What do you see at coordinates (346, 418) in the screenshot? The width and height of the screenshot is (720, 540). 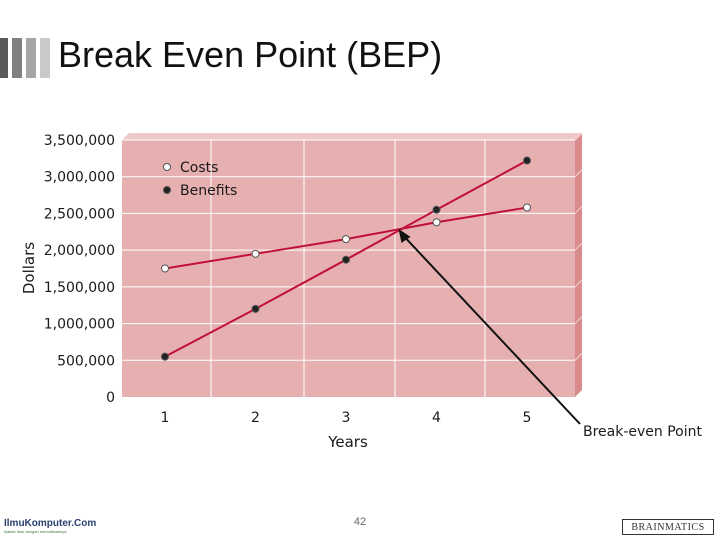 I see `xtick-label: 3` at bounding box center [346, 418].